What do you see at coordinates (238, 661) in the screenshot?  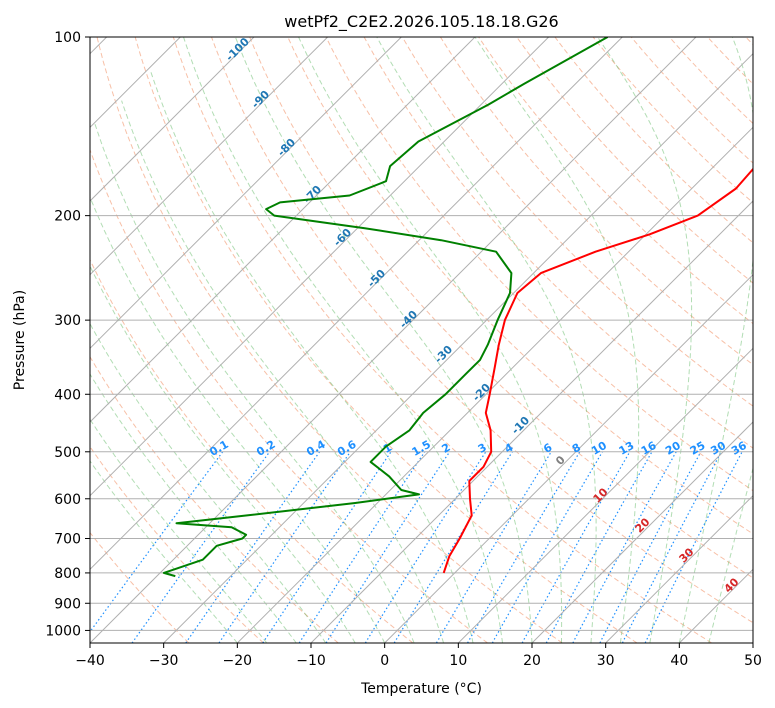 I see `x-tick-label: −20` at bounding box center [238, 661].